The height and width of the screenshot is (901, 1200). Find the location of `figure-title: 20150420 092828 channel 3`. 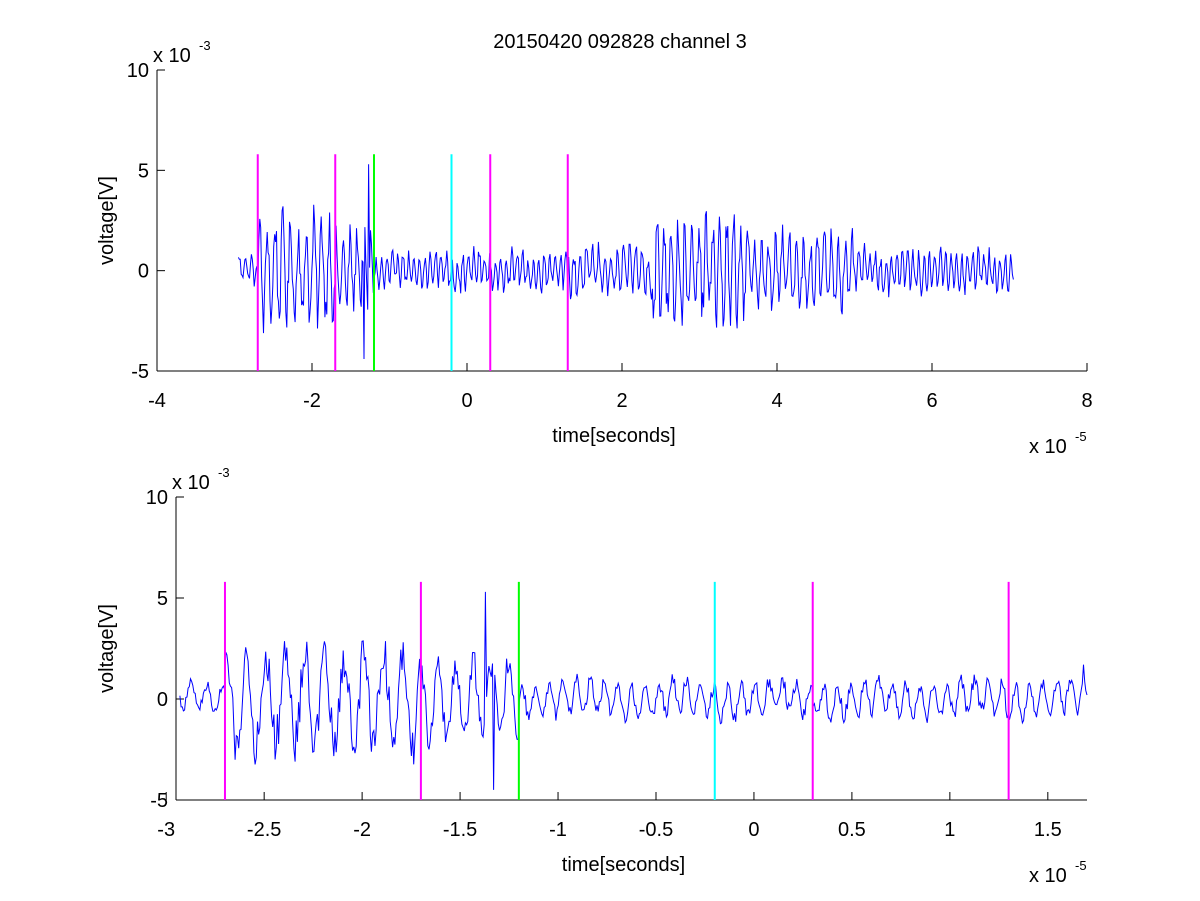

figure-title: 20150420 092828 channel 3 is located at coordinates (620, 42).